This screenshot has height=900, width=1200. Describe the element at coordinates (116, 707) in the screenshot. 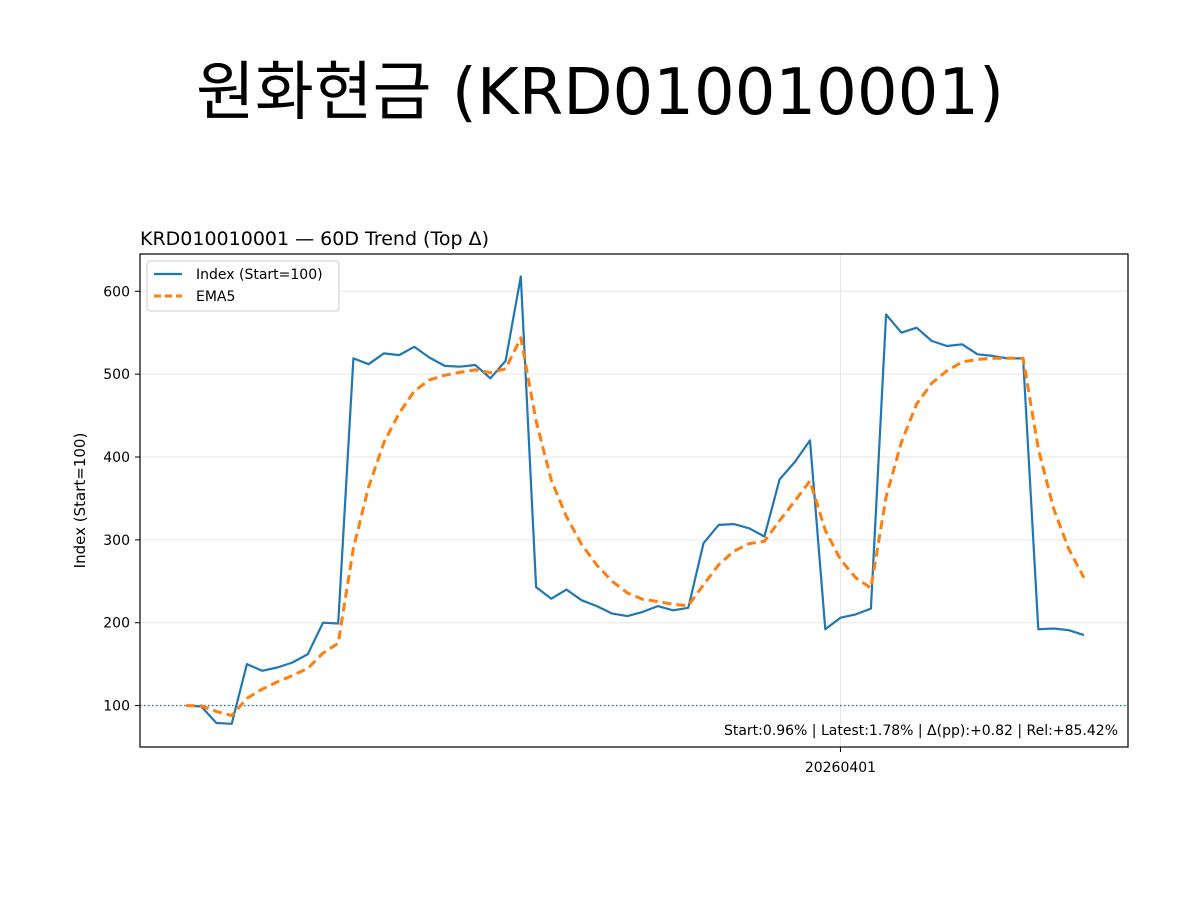

I see `y-tick-label: 100` at that location.